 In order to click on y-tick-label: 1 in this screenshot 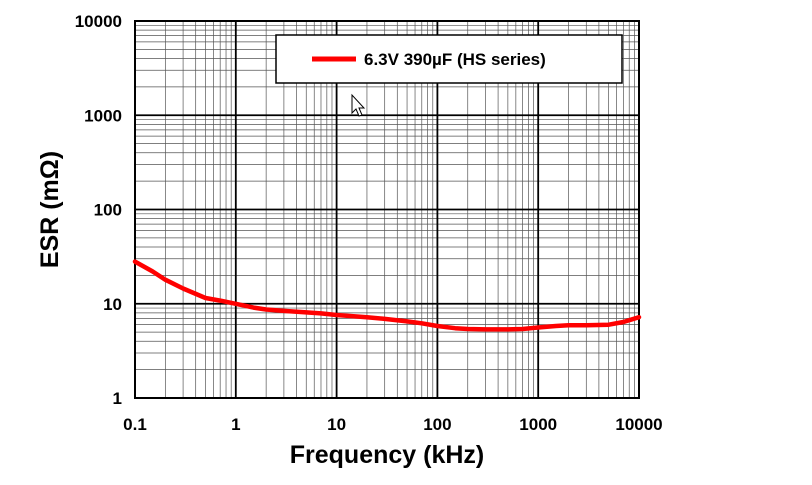, I will do `click(117, 398)`.